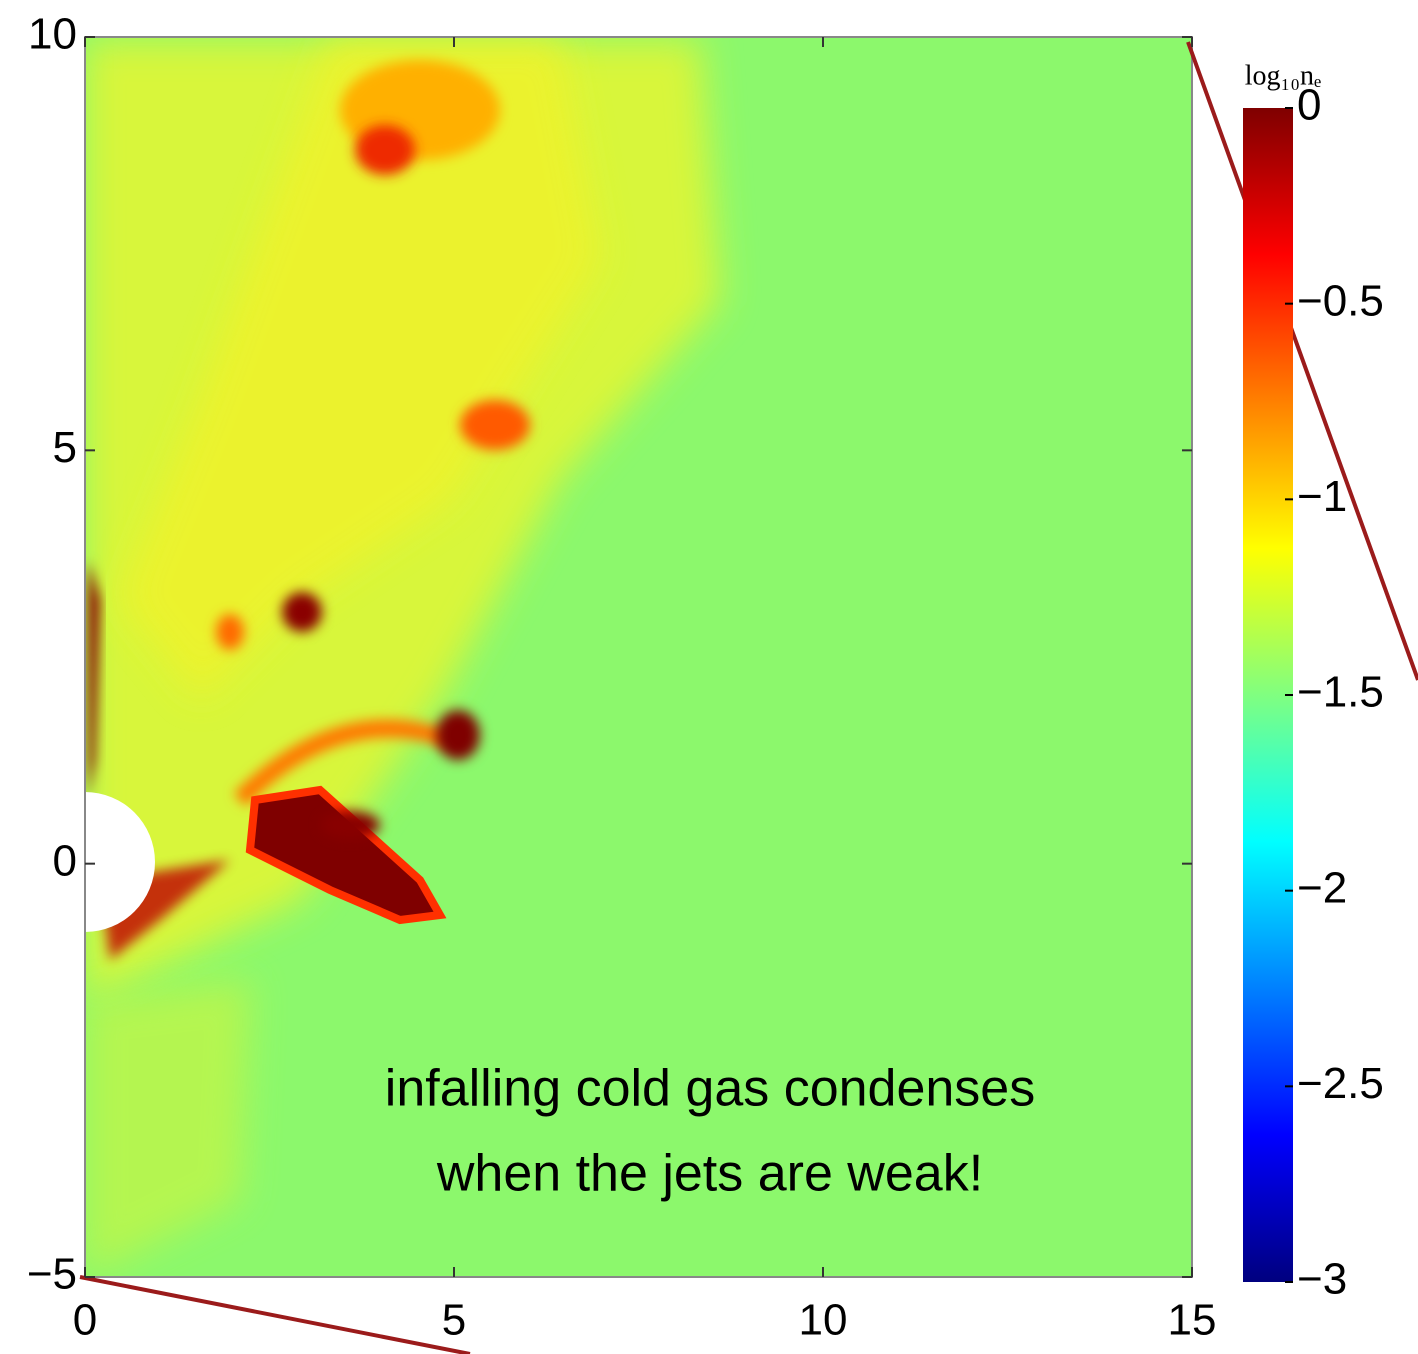 The width and height of the screenshot is (1418, 1354). I want to click on colorbar, so click(1268, 695).